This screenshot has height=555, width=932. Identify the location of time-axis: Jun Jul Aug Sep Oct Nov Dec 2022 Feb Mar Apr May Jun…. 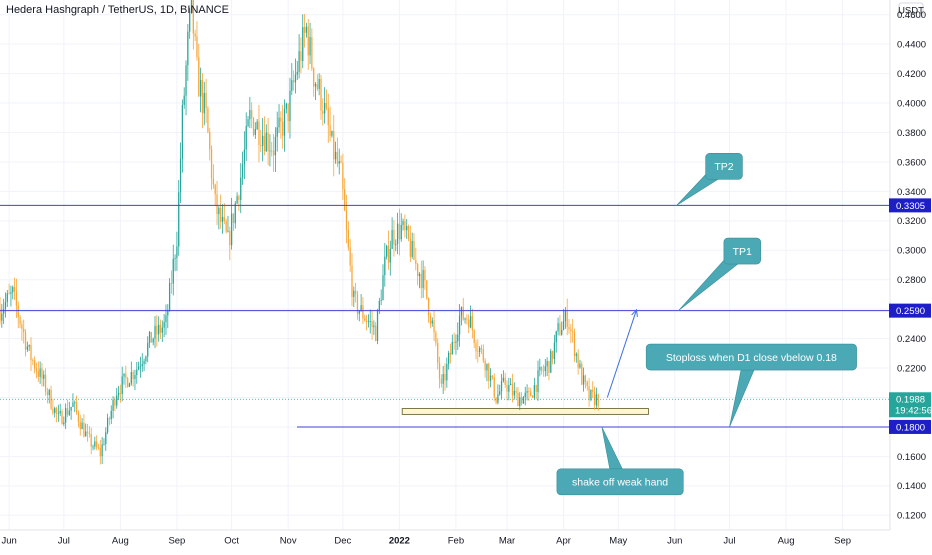
(466, 539).